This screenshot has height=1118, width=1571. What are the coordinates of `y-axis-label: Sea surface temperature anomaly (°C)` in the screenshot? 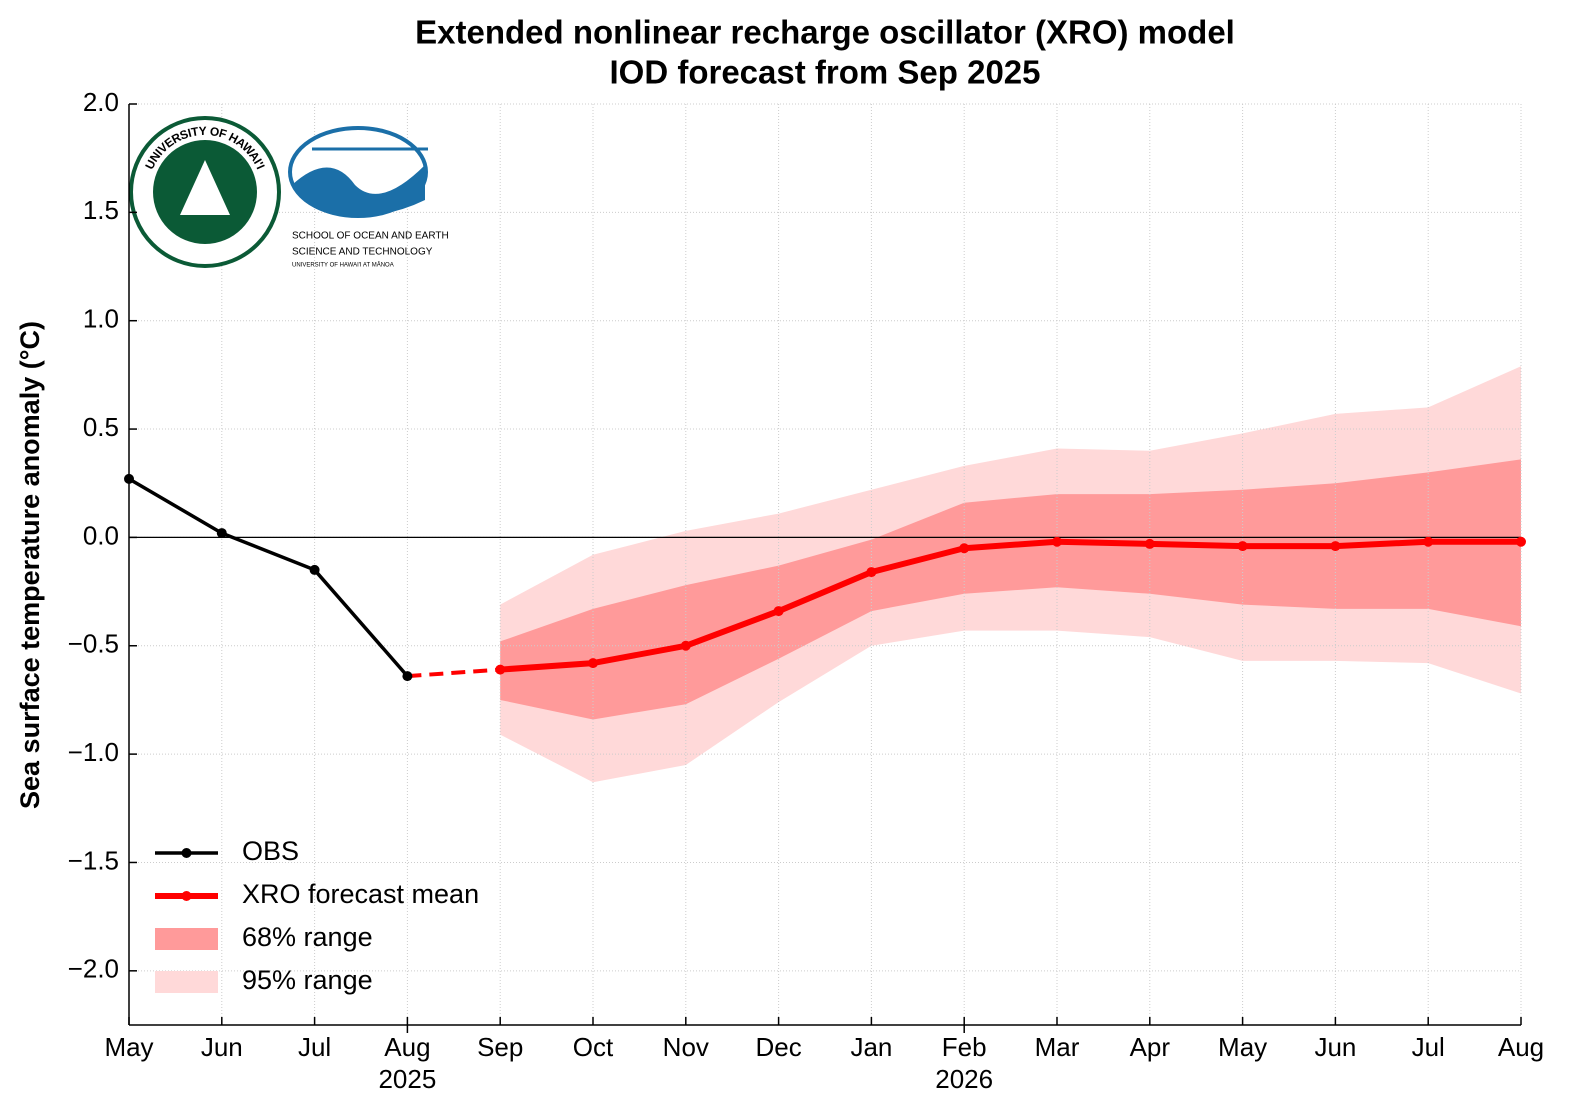 It's located at (30, 565).